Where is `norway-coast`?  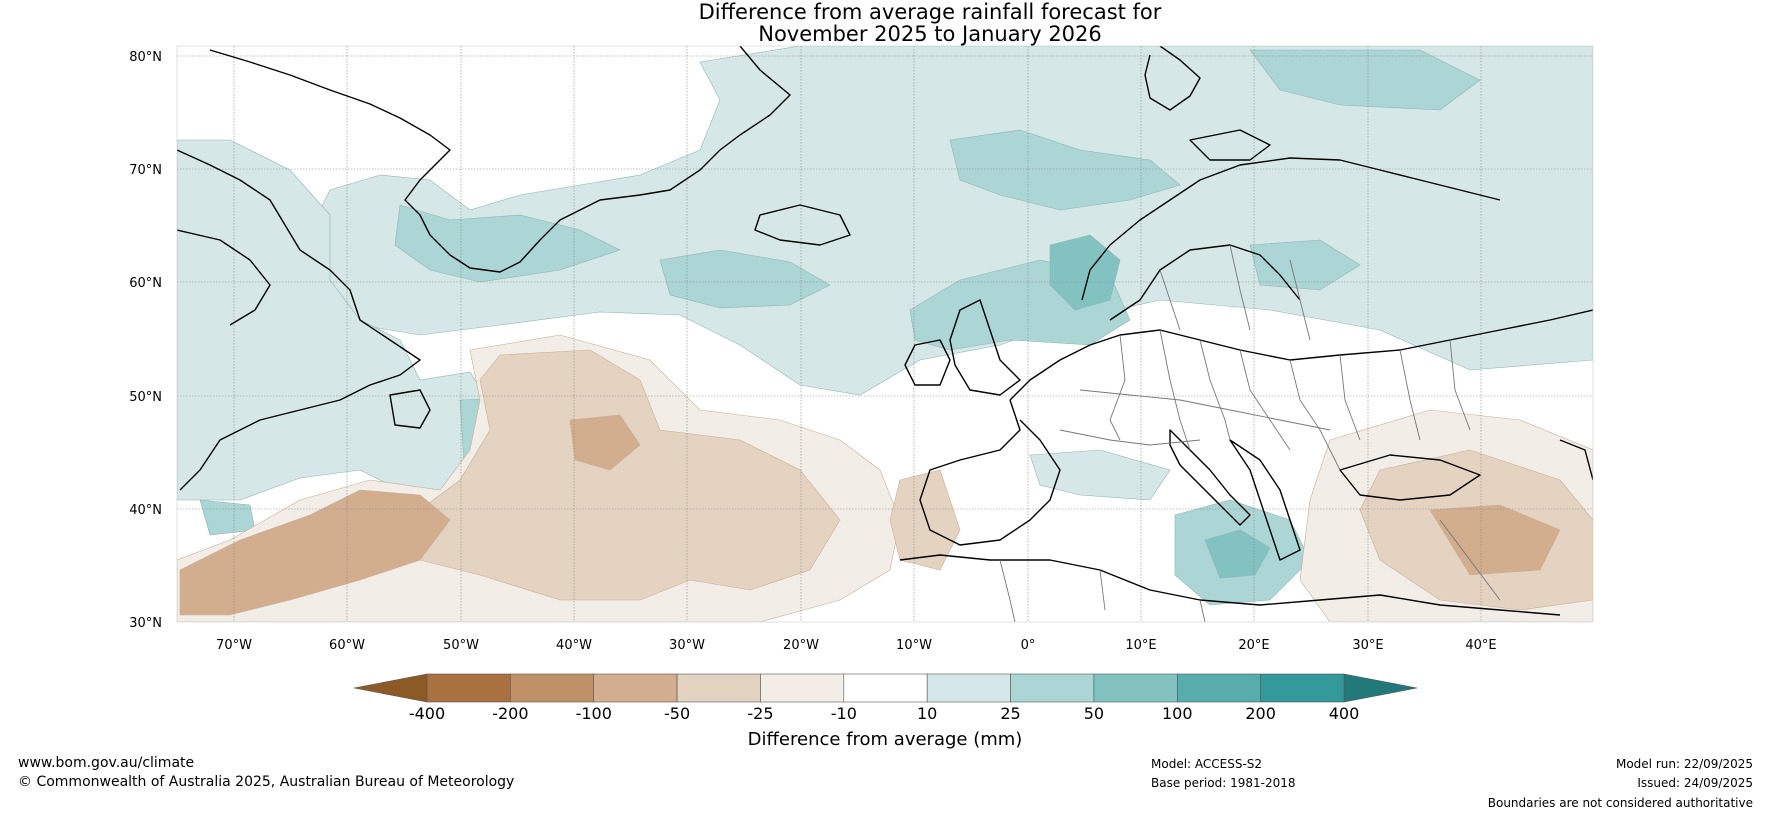
norway-coast is located at coordinates (1291, 229).